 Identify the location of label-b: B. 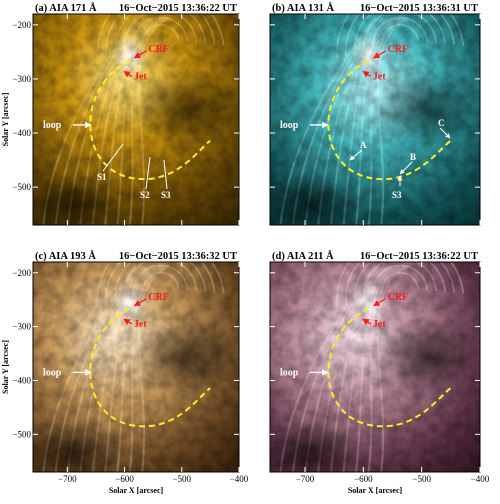
(413, 157).